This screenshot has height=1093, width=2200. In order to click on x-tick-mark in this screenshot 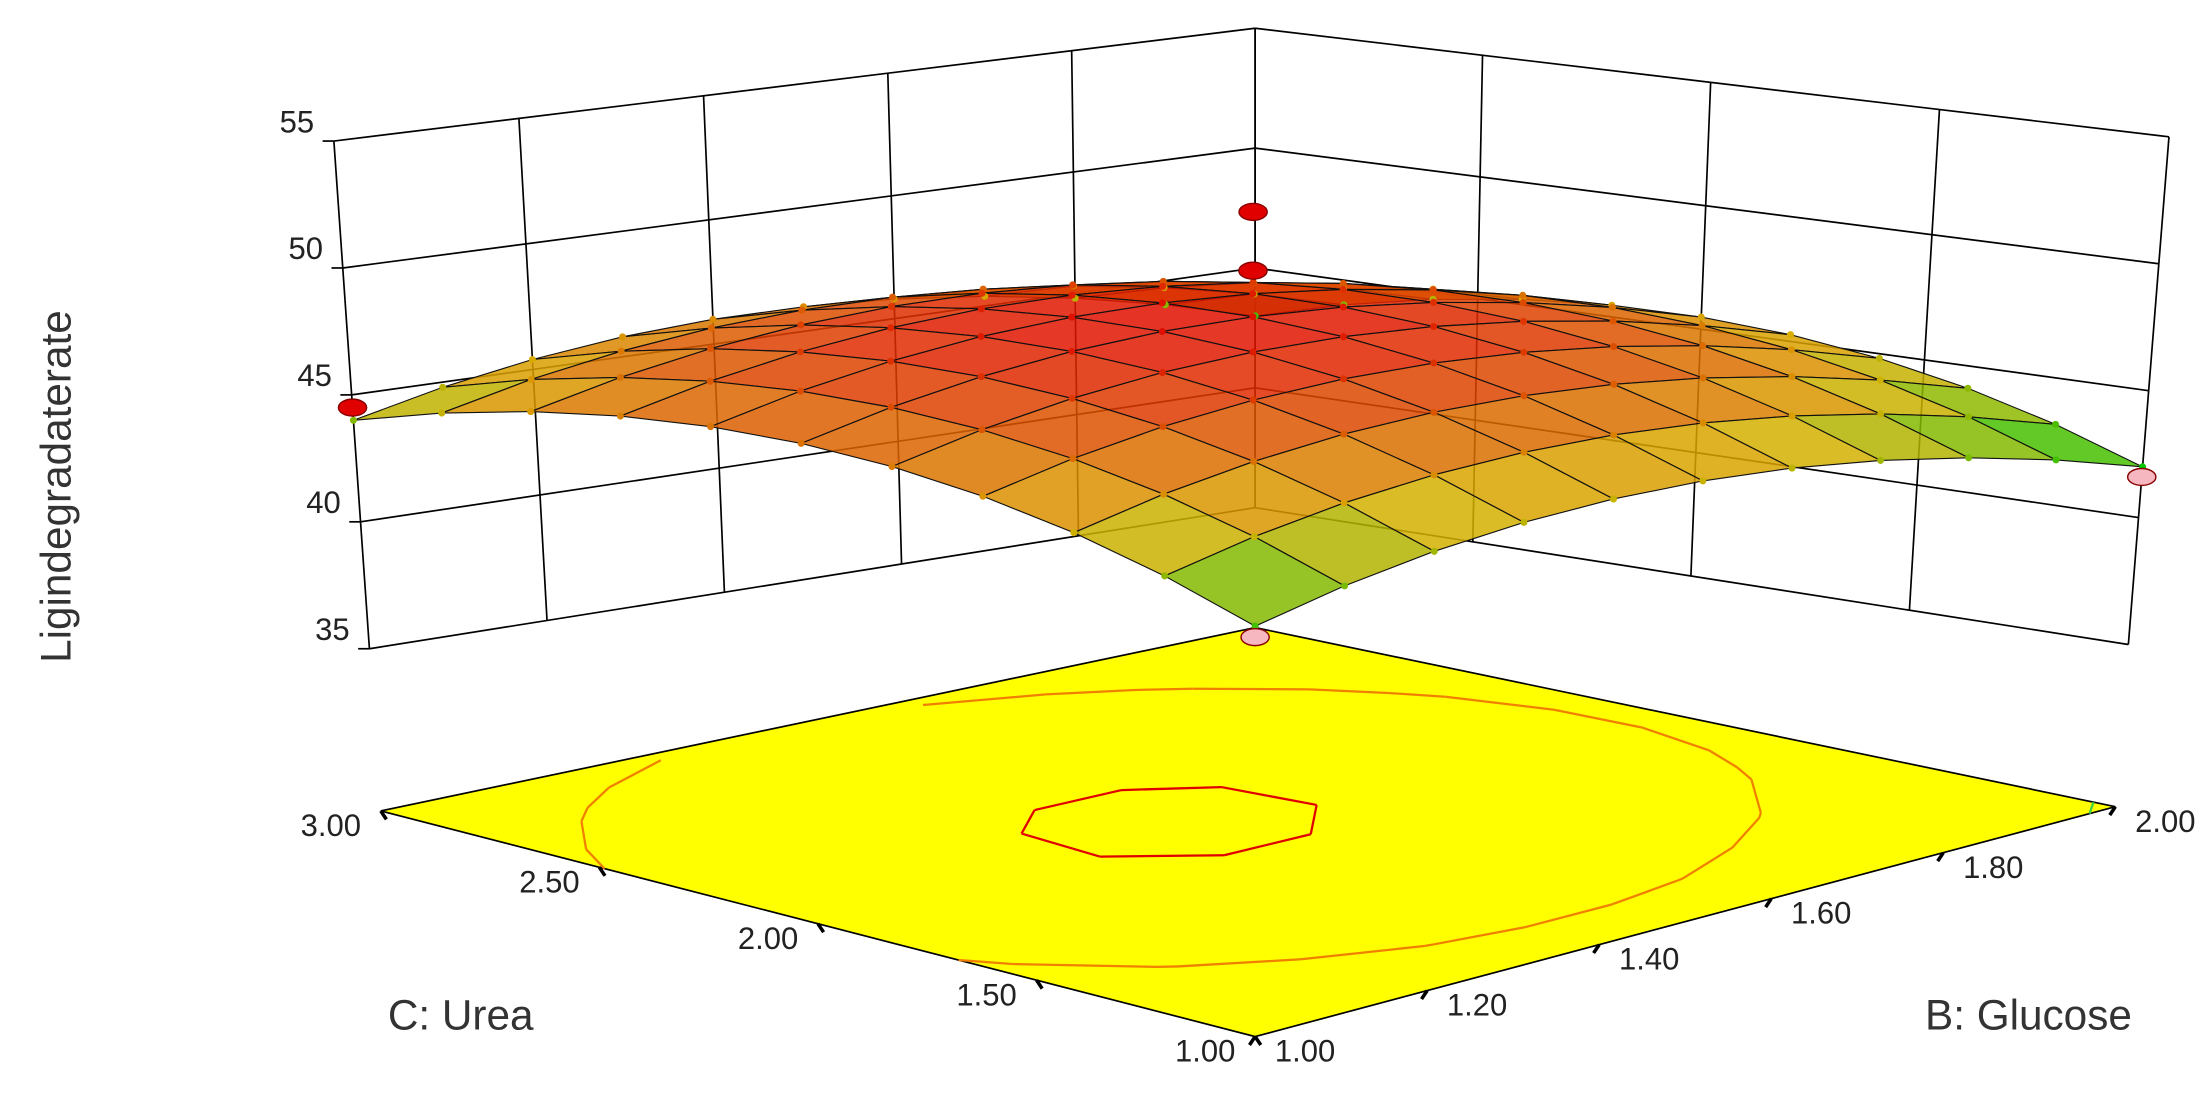, I will do `click(1596, 949)`.